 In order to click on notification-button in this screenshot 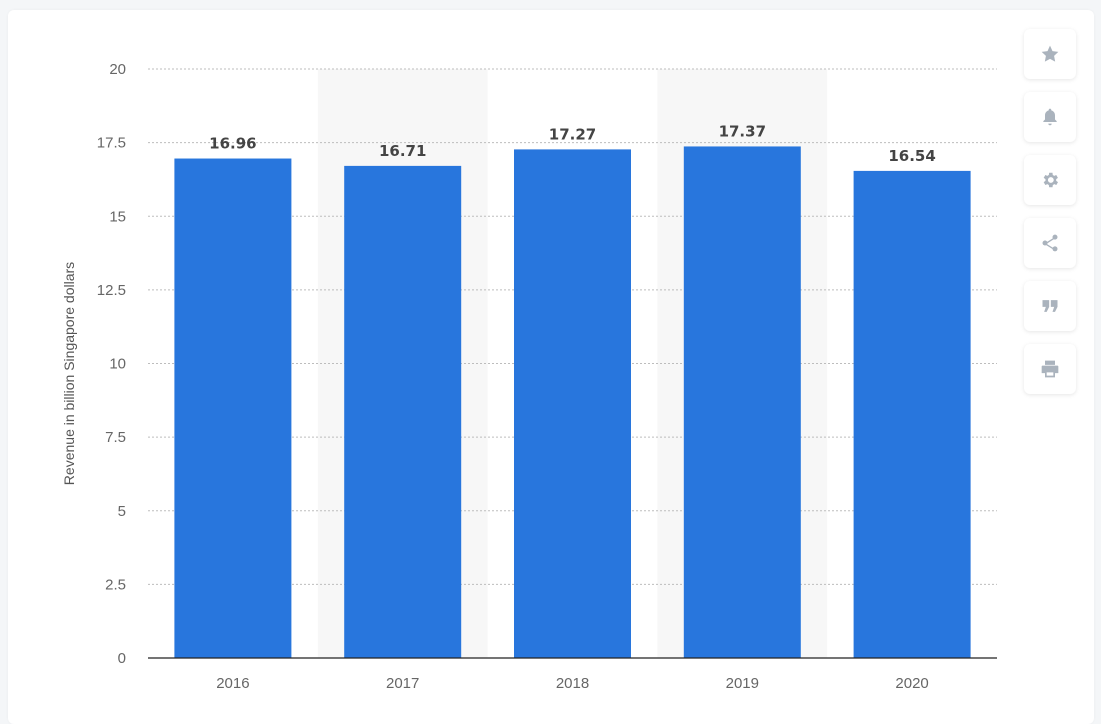, I will do `click(1050, 117)`.